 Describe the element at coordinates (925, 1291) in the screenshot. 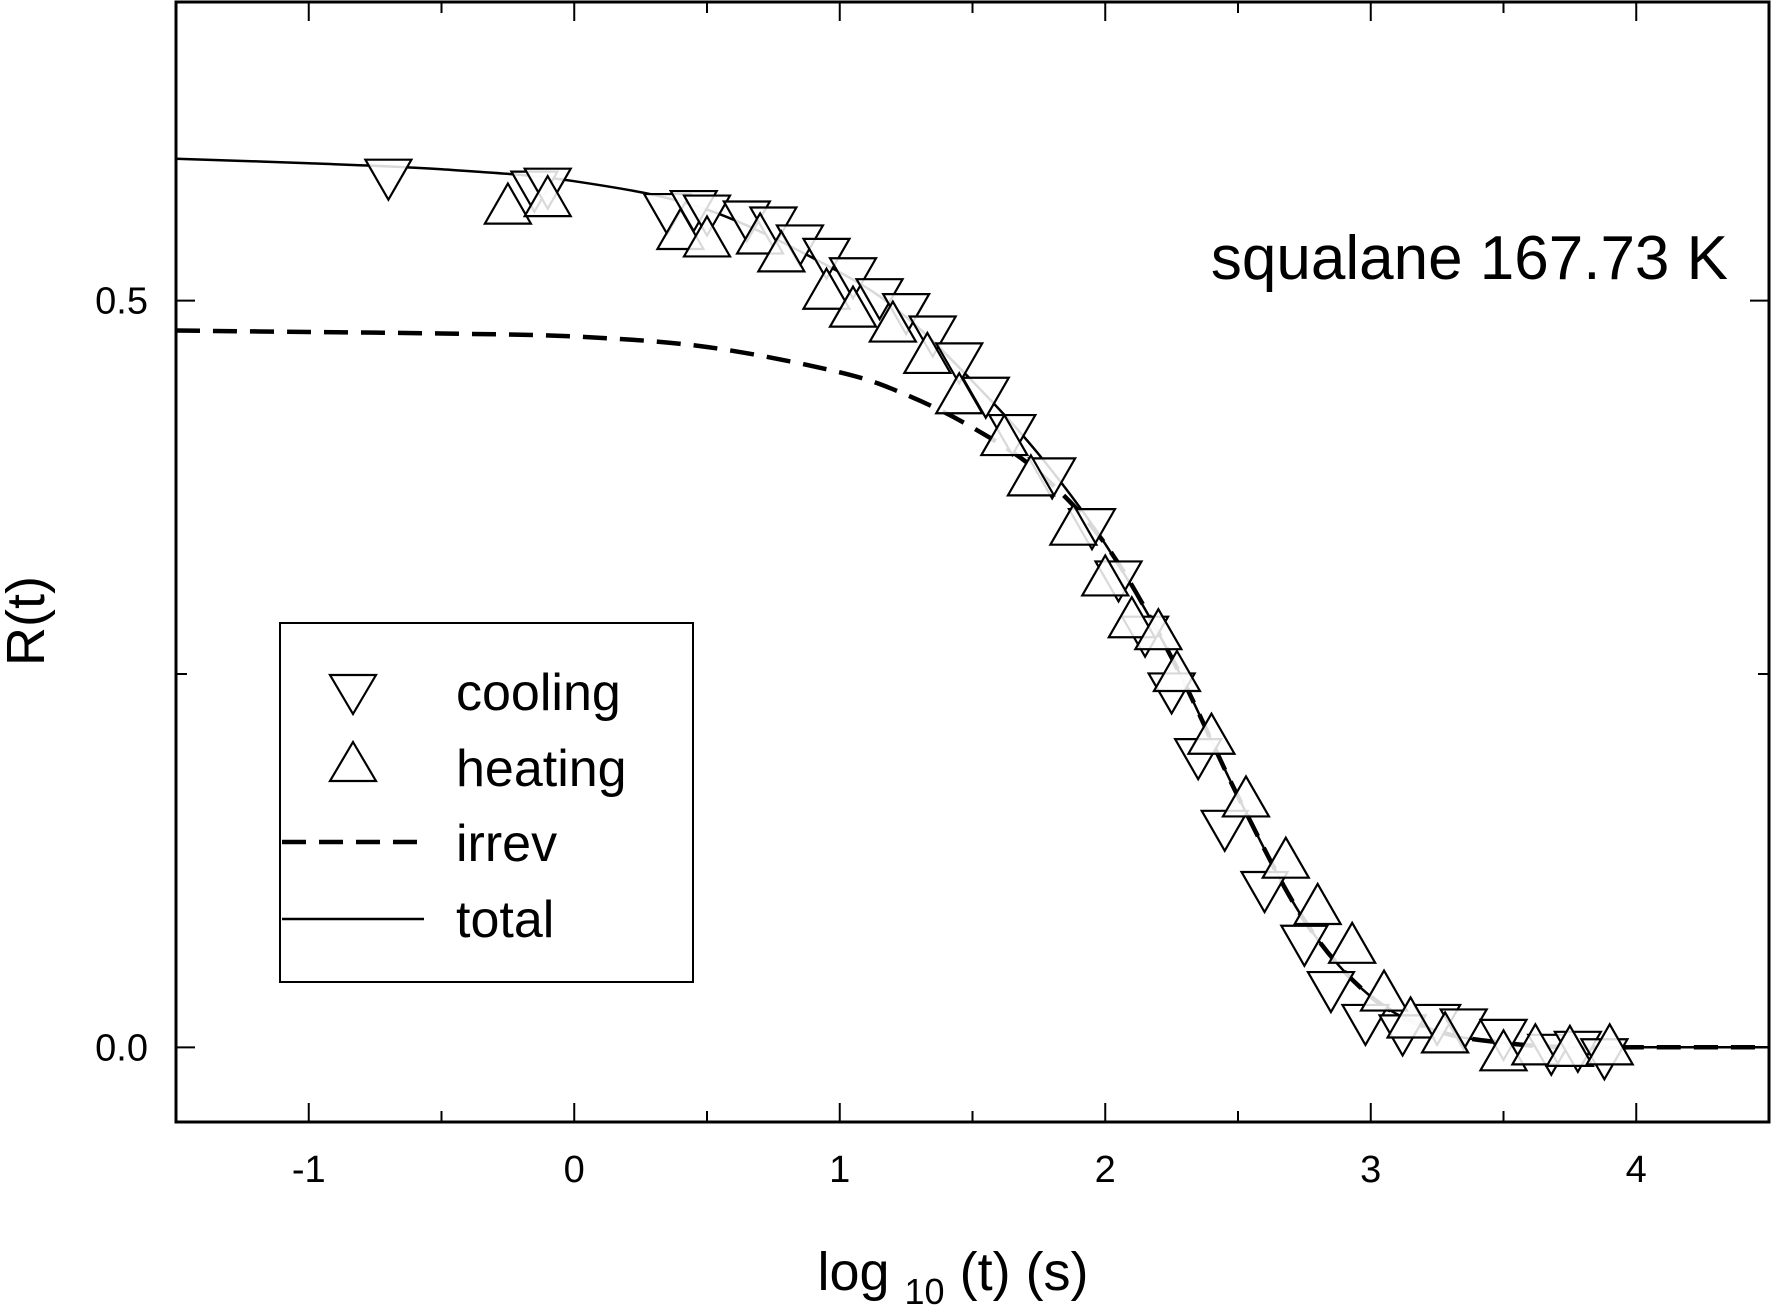

I see `x-axis-label-subscript: 10` at that location.